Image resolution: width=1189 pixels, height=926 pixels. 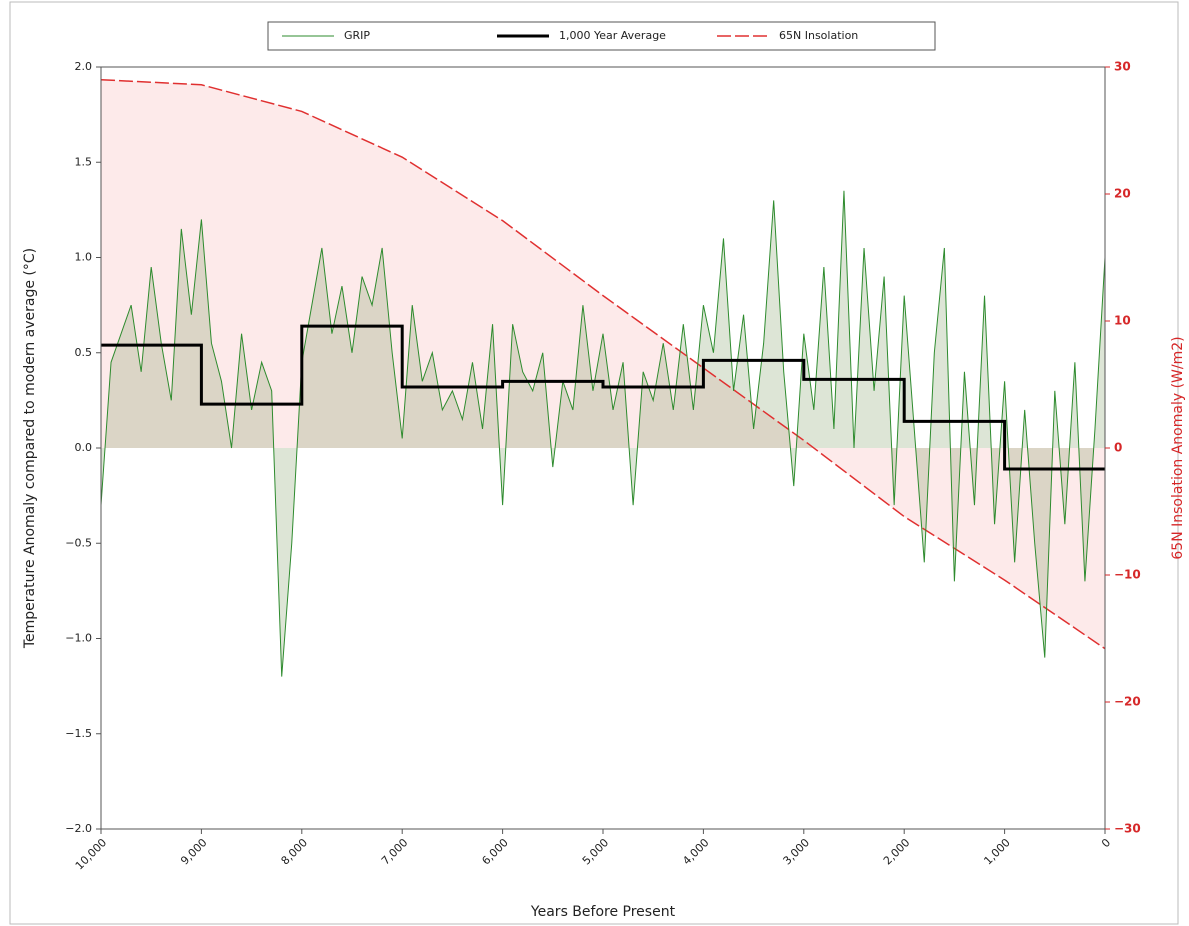 What do you see at coordinates (494, 851) in the screenshot?
I see `x-tick-label: 6,000` at bounding box center [494, 851].